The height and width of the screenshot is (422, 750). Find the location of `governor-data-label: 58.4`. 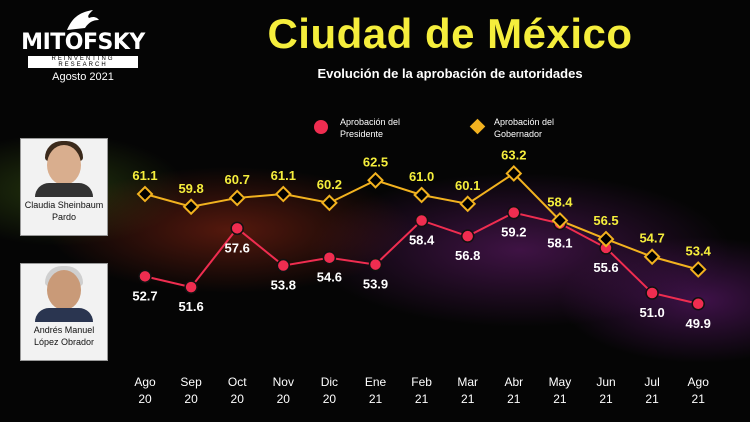

governor-data-label: 58.4 is located at coordinates (560, 201).